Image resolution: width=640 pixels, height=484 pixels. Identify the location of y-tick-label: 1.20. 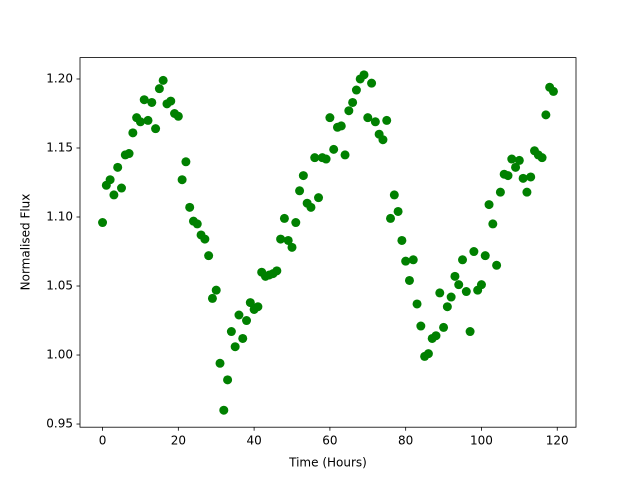
(59, 78).